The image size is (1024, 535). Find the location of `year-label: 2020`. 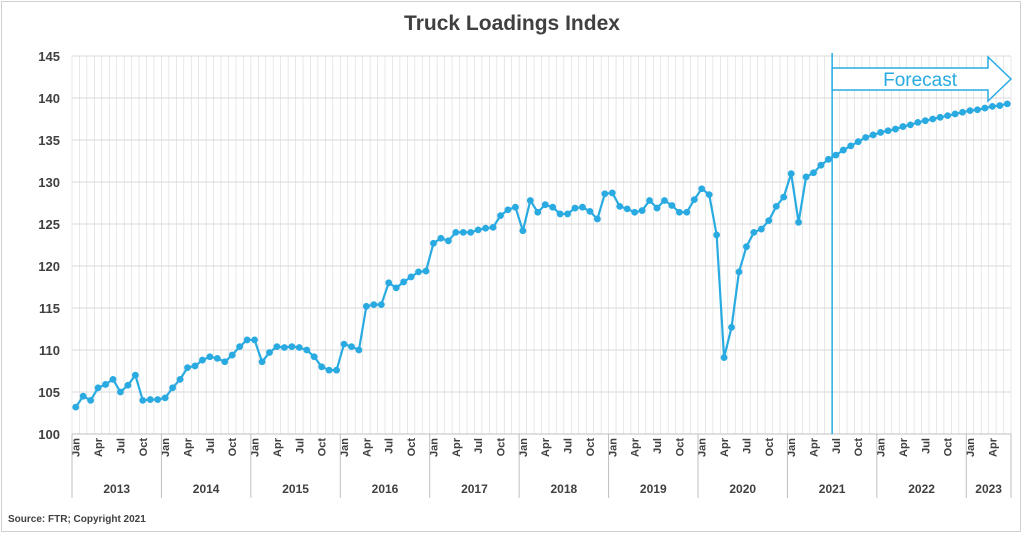

year-label: 2020 is located at coordinates (742, 489).